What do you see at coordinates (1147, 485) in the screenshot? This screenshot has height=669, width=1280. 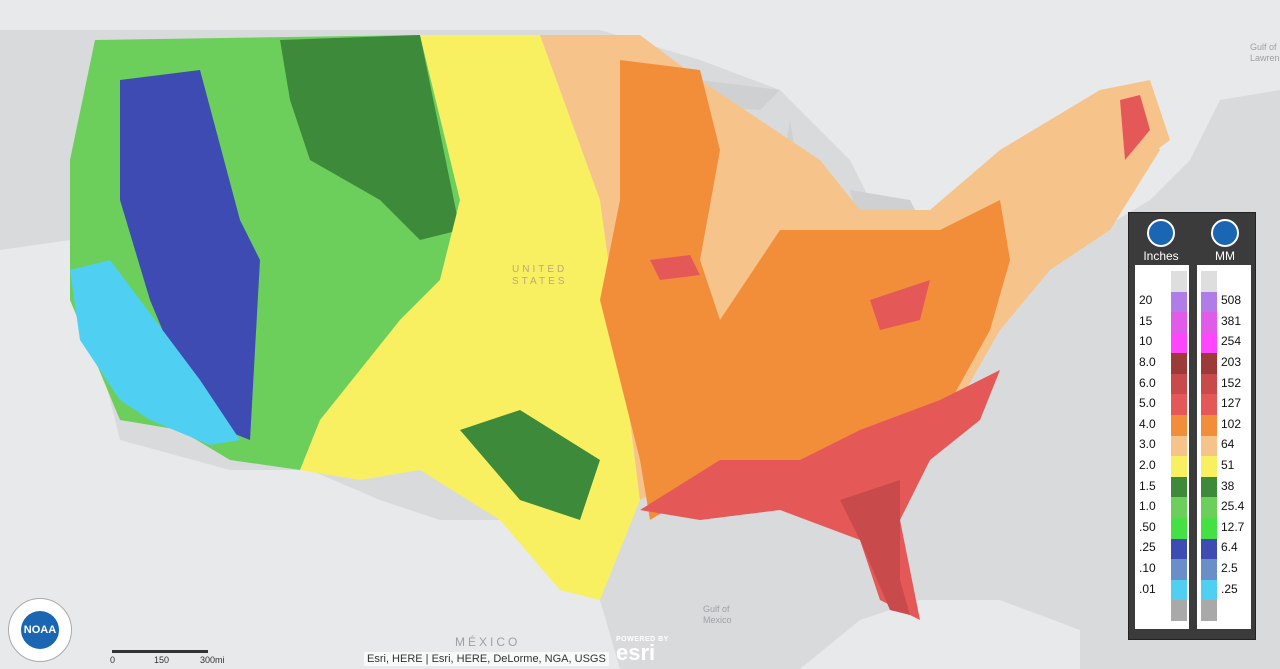 I see `legend-tick-label: 1.5` at bounding box center [1147, 485].